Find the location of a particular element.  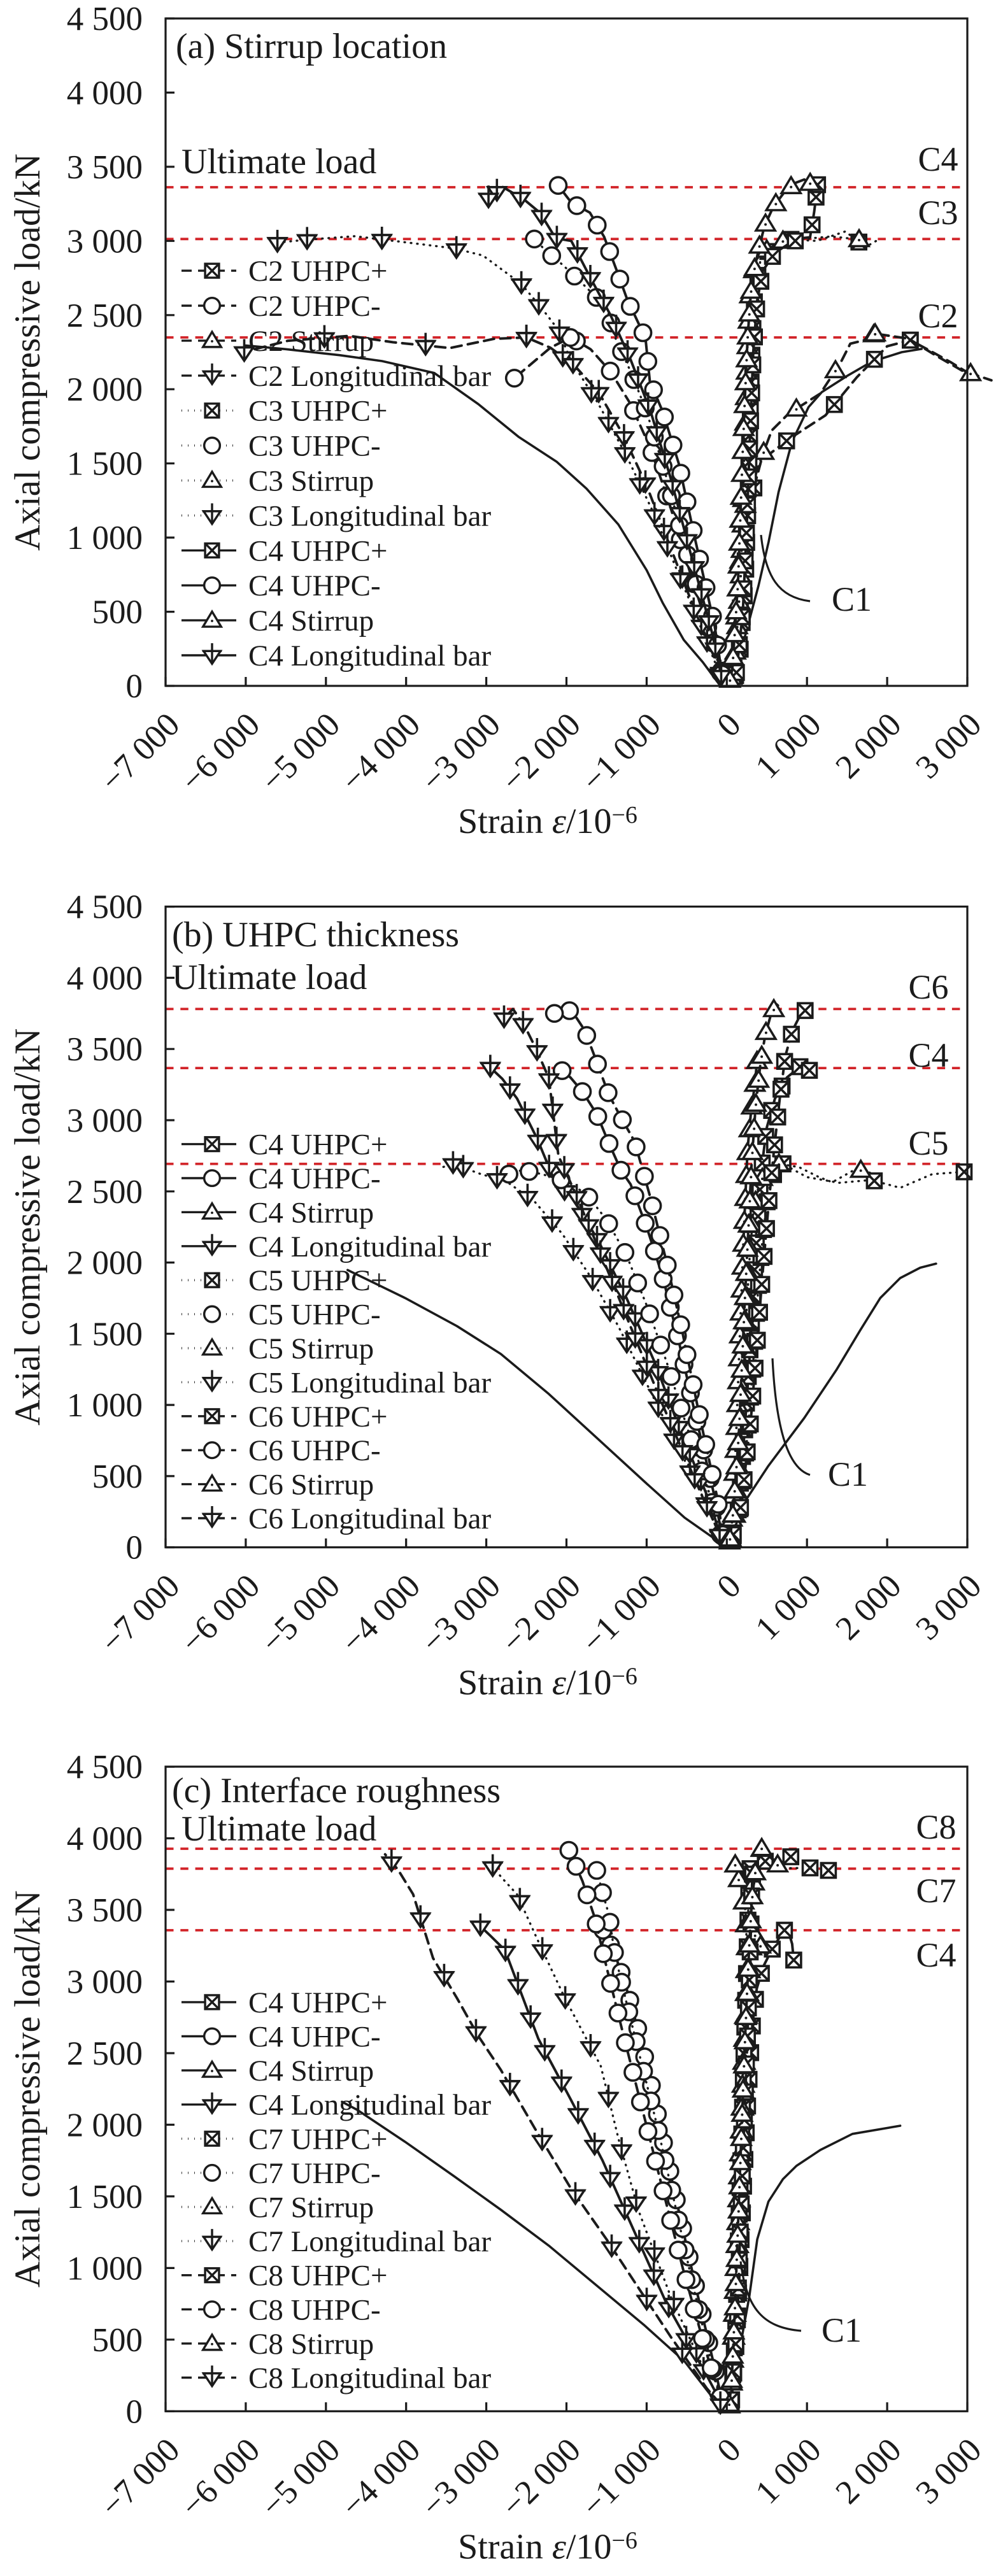

svg-text: C2 Stirrup is located at coordinates (311, 341).